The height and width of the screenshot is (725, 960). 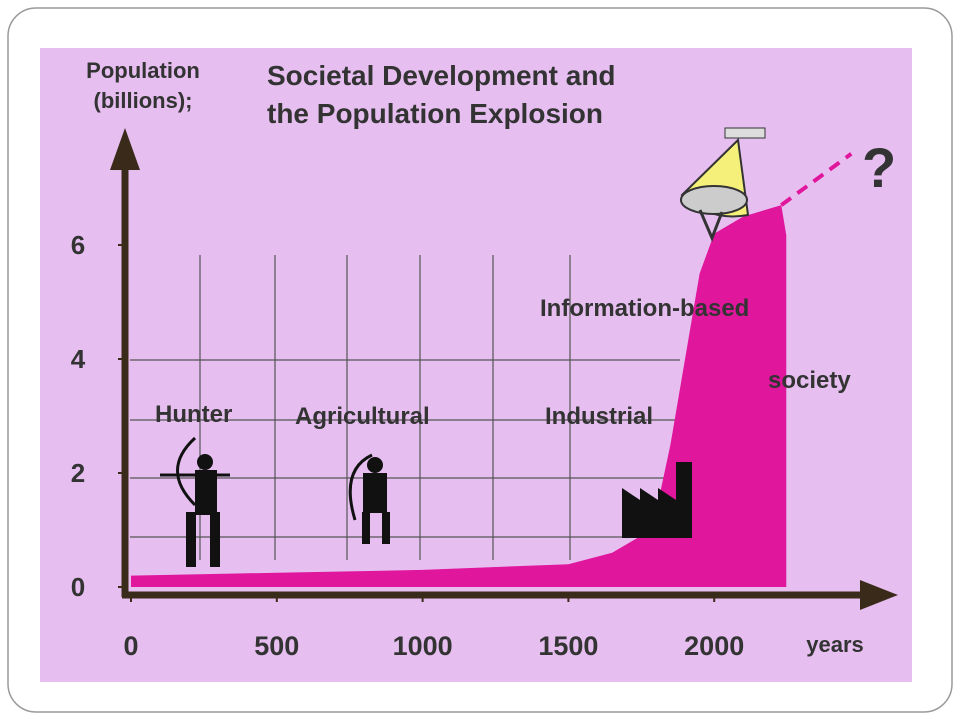 What do you see at coordinates (276, 646) in the screenshot?
I see `x-tick-label: 500` at bounding box center [276, 646].